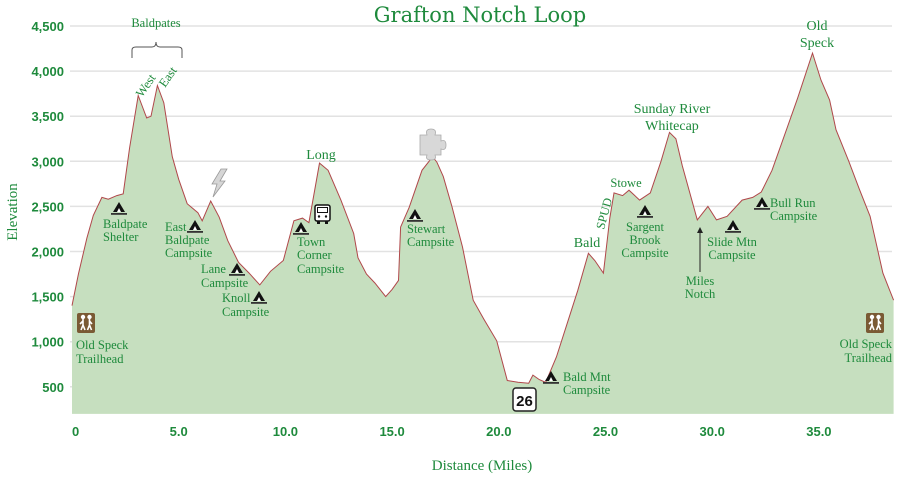 This screenshot has height=483, width=900. I want to click on label-slide-mtn-campsite: Slide Mtn Campsite, so click(732, 248).